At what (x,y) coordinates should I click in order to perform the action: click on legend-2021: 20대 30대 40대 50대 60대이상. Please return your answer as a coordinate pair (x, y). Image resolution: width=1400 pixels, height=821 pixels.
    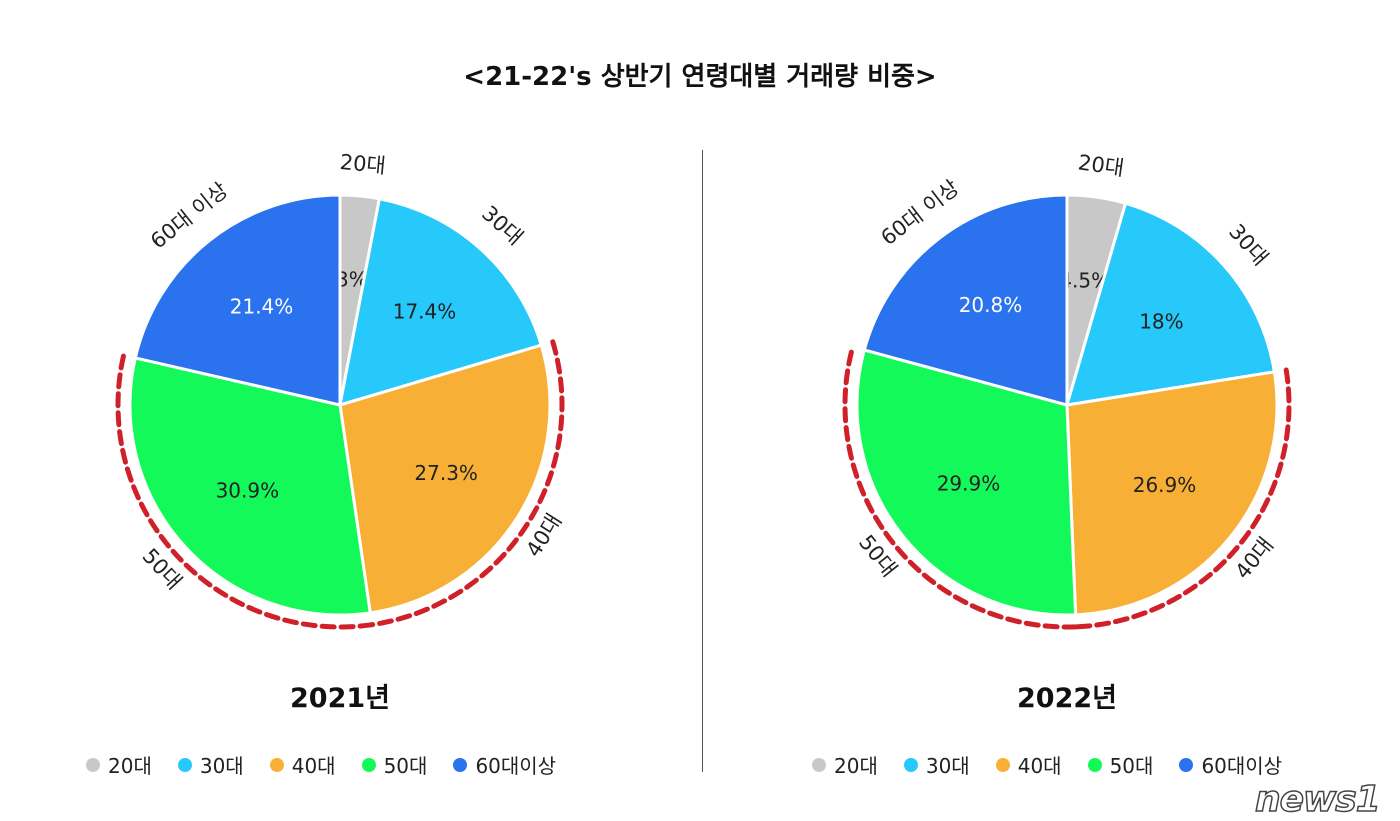
    Looking at the image, I should click on (321, 764).